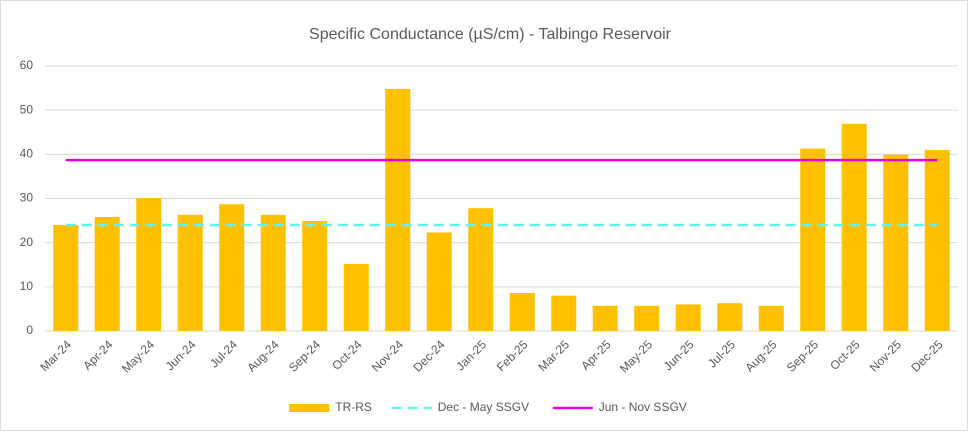 Image resolution: width=969 pixels, height=437 pixels. I want to click on legend-swatch, so click(309, 408).